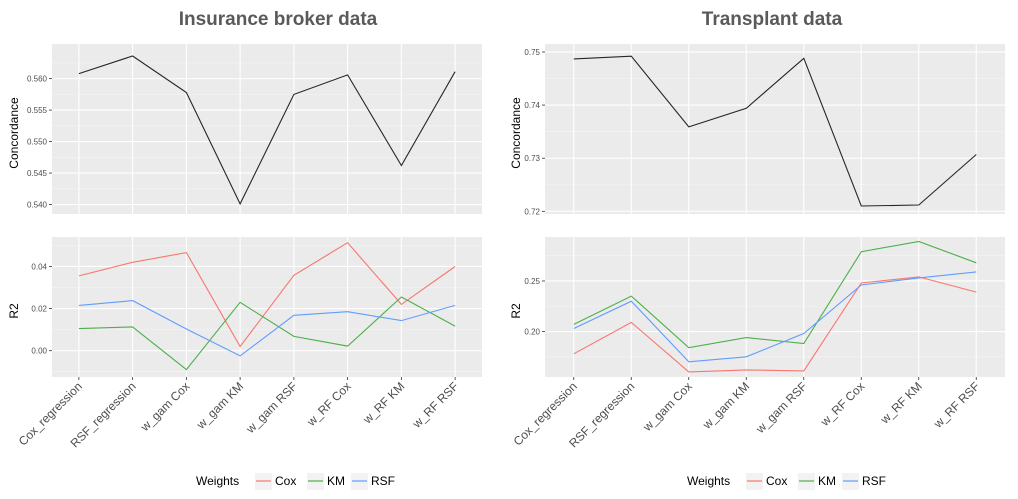 This screenshot has height=499, width=1018. Describe the element at coordinates (278, 19) in the screenshot. I see `chart-title: Insurance broker data` at that location.